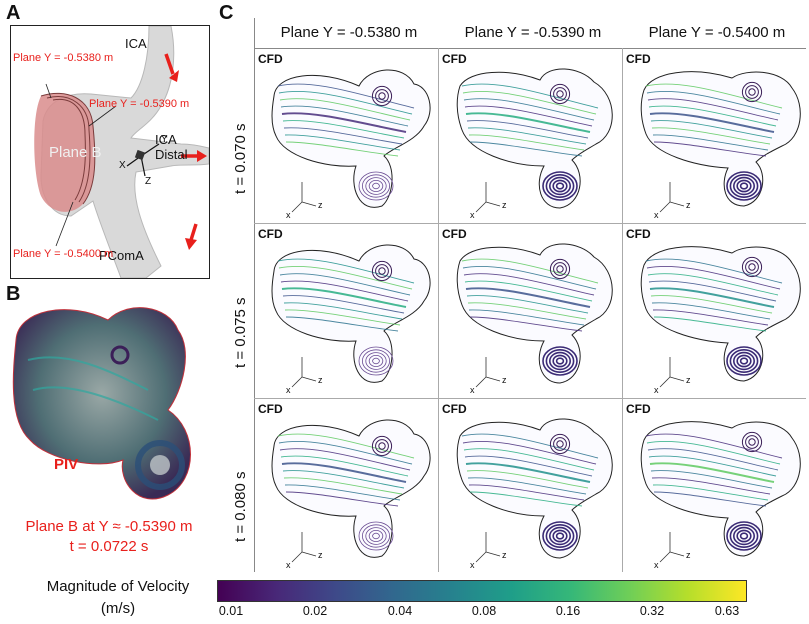 This screenshot has width=809, height=624. Describe the element at coordinates (136, 43) in the screenshot. I see `label-ica: ICA` at that location.